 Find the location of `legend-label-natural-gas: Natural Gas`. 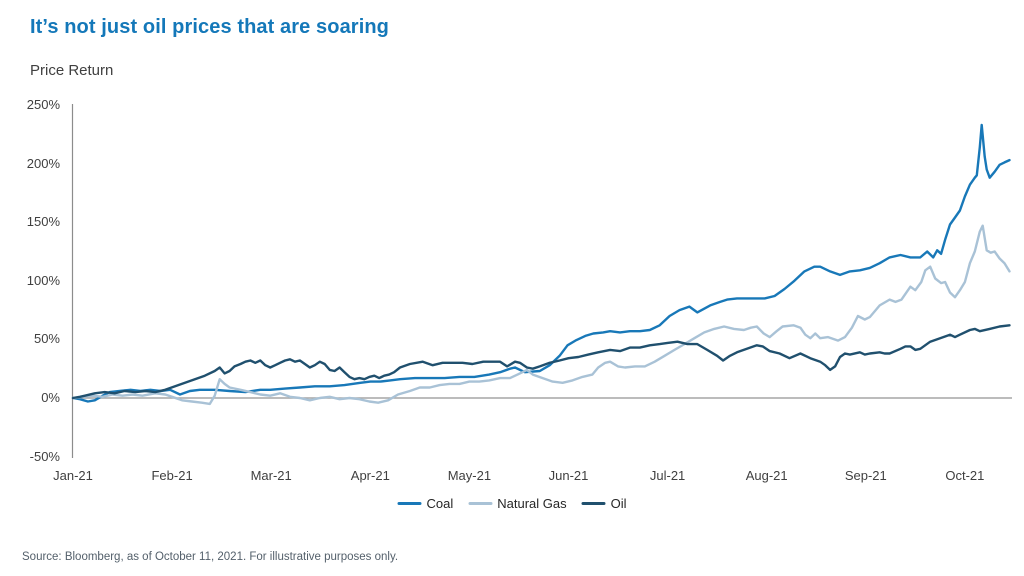

legend-label-natural-gas: Natural Gas is located at coordinates (532, 503).